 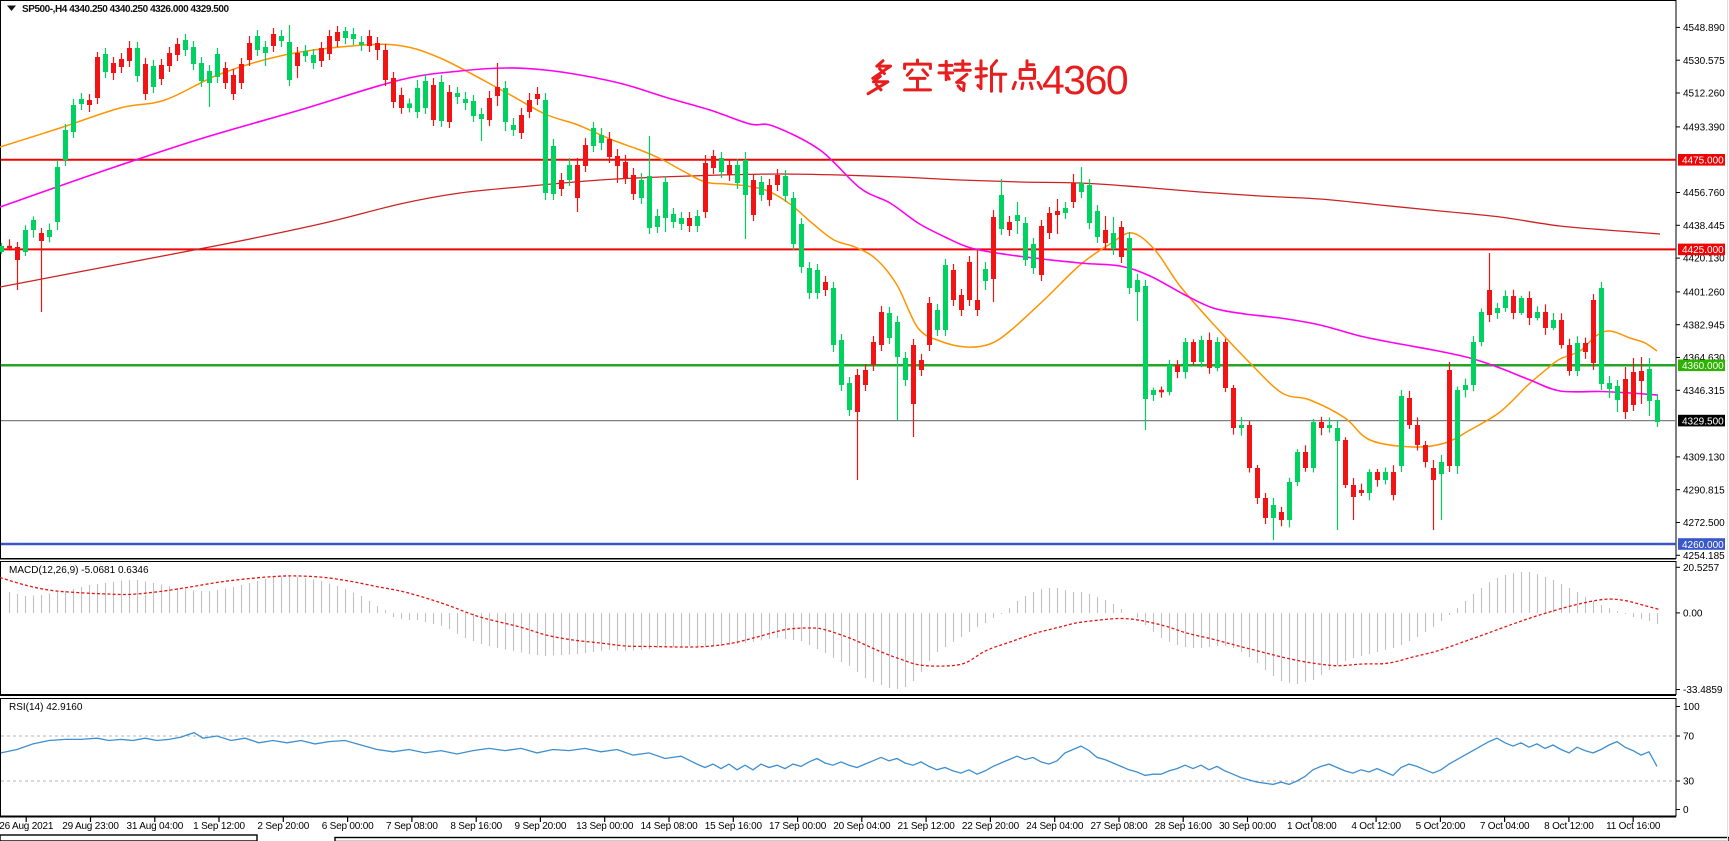 What do you see at coordinates (1569, 826) in the screenshot?
I see `svg-text: 8 Oct 12:00` at bounding box center [1569, 826].